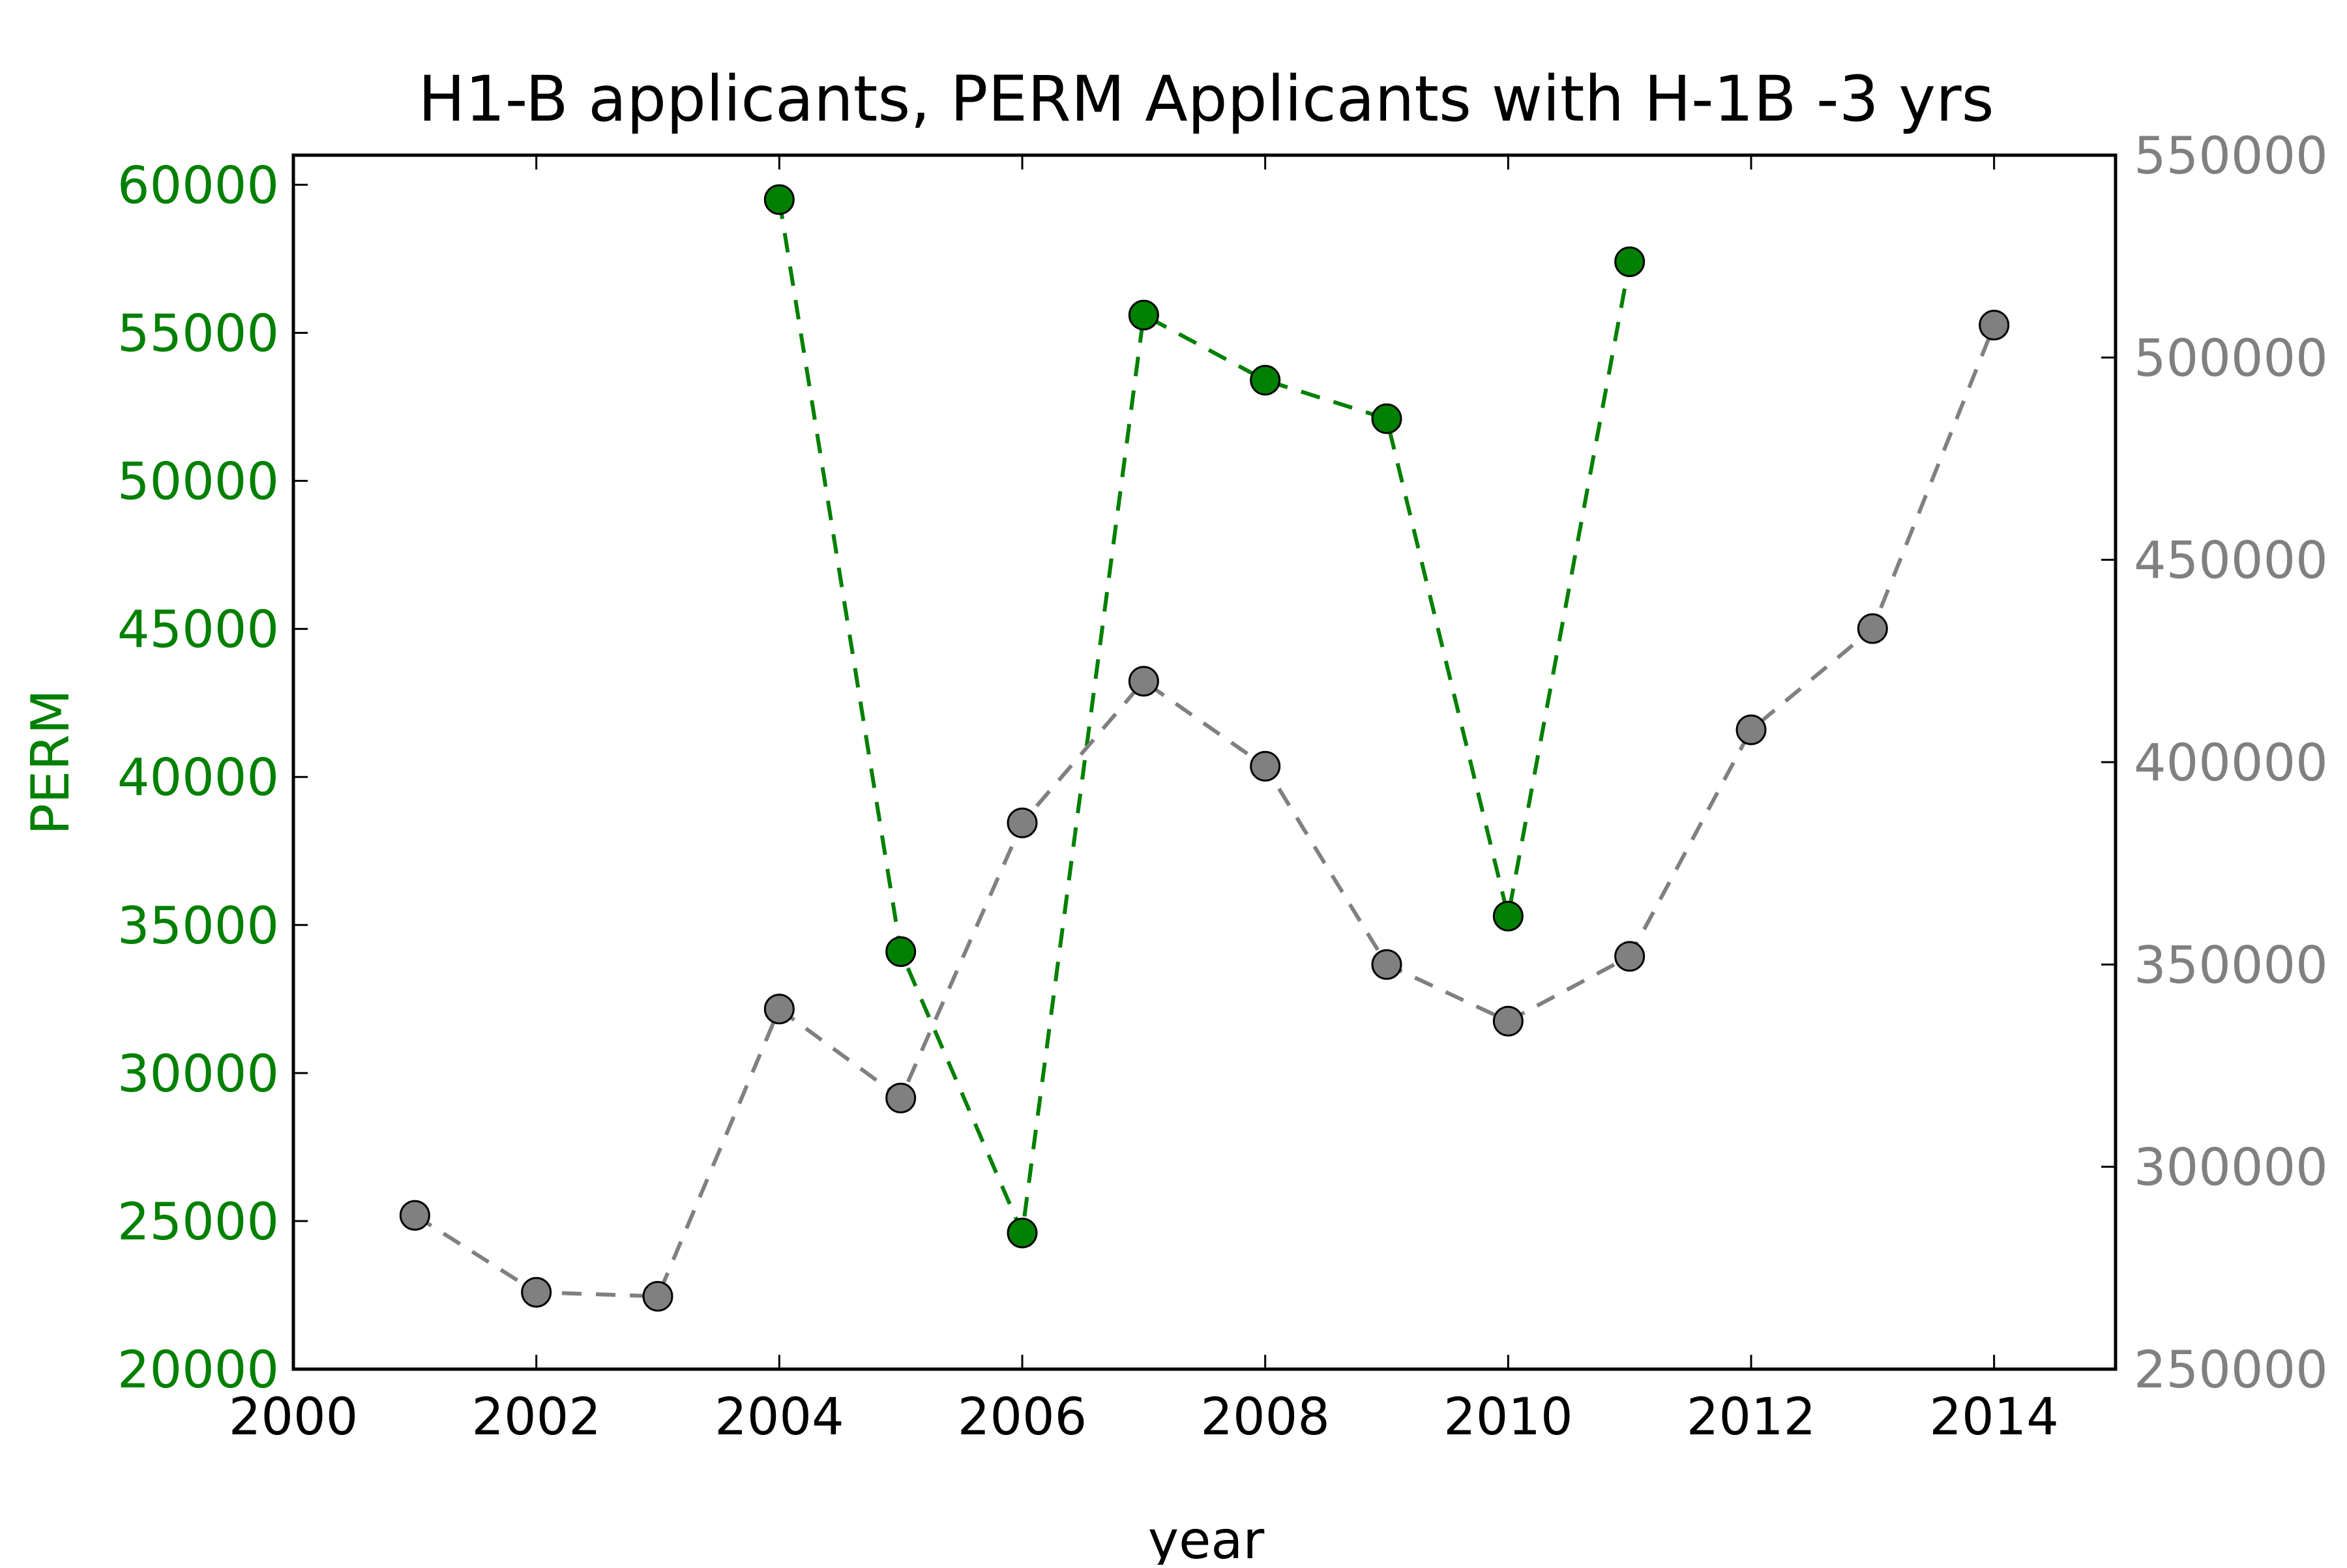 This screenshot has height=1568, width=2347. Describe the element at coordinates (198, 185) in the screenshot. I see `y-left-tick-label: 60000` at that location.